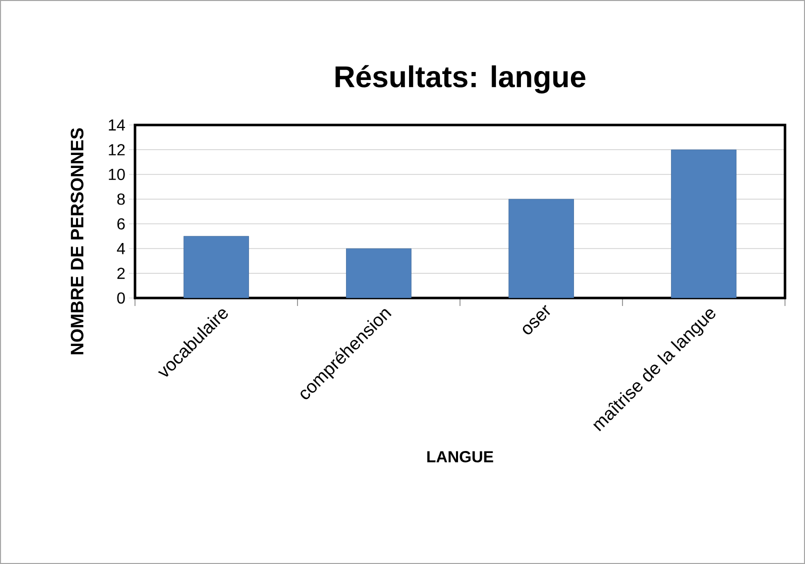  I want to click on y-tick-label: 8, so click(121, 199).